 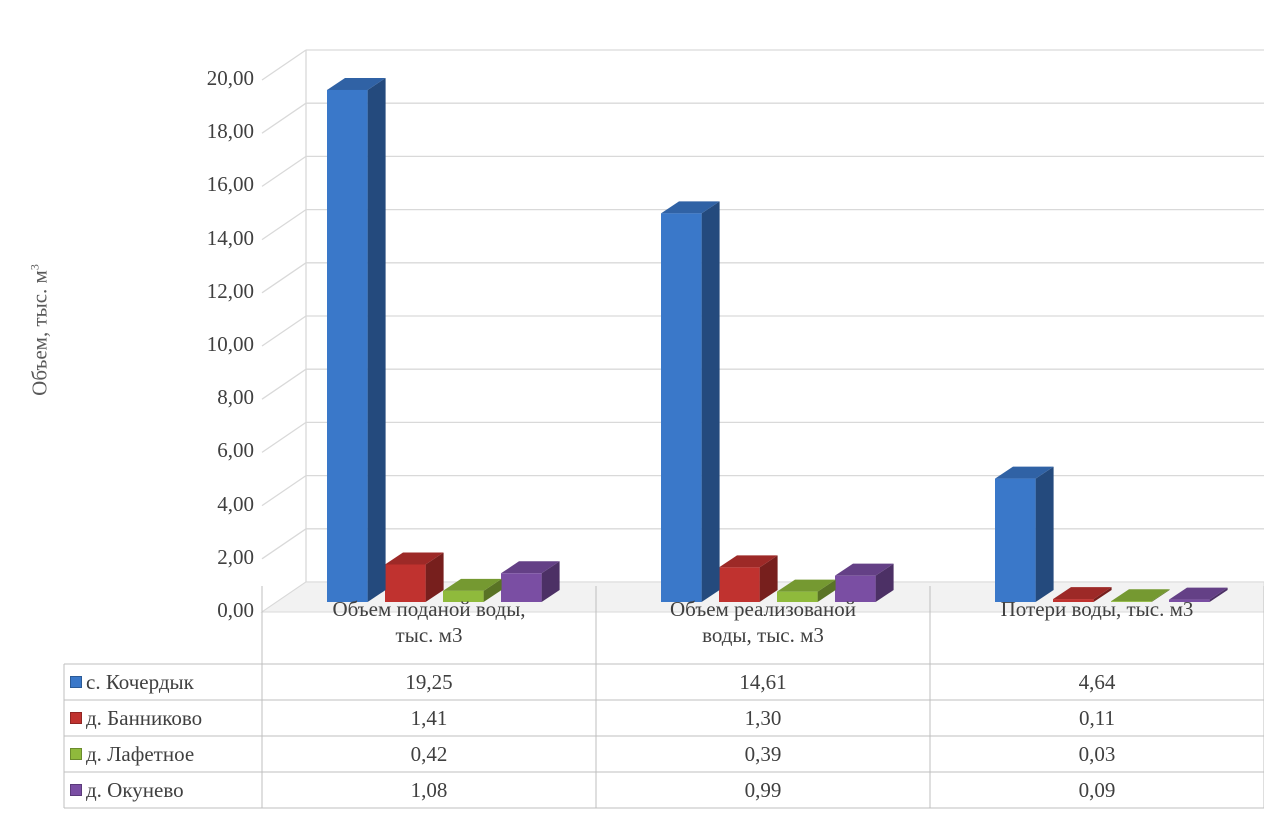 What do you see at coordinates (429, 635) in the screenshot?
I see `category-label-line: тыс. м3` at bounding box center [429, 635].